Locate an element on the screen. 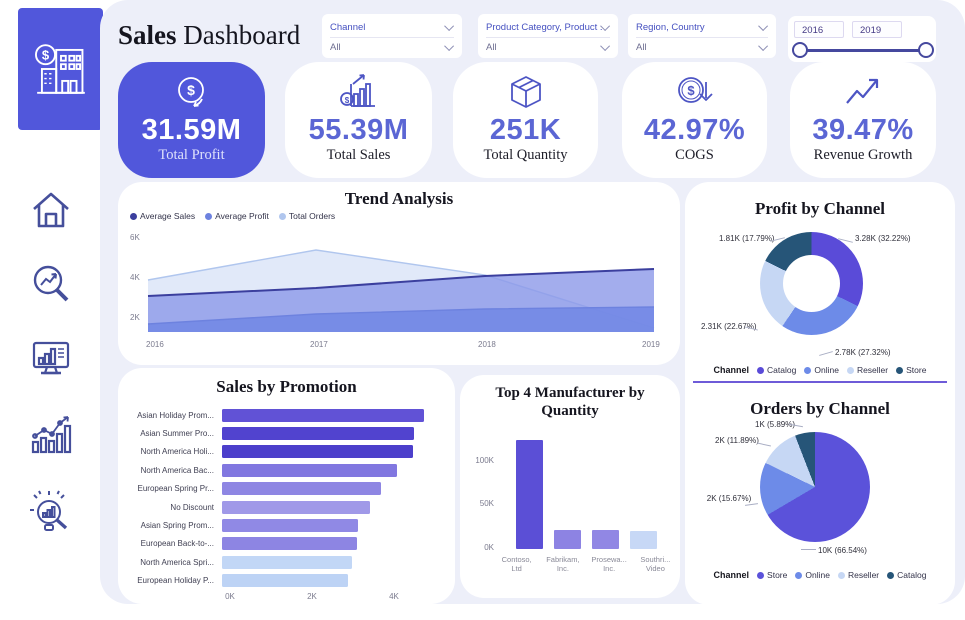 Image resolution: width=965 pixels, height=620 pixels. page-title: Sales Dashboard is located at coordinates (209, 35).